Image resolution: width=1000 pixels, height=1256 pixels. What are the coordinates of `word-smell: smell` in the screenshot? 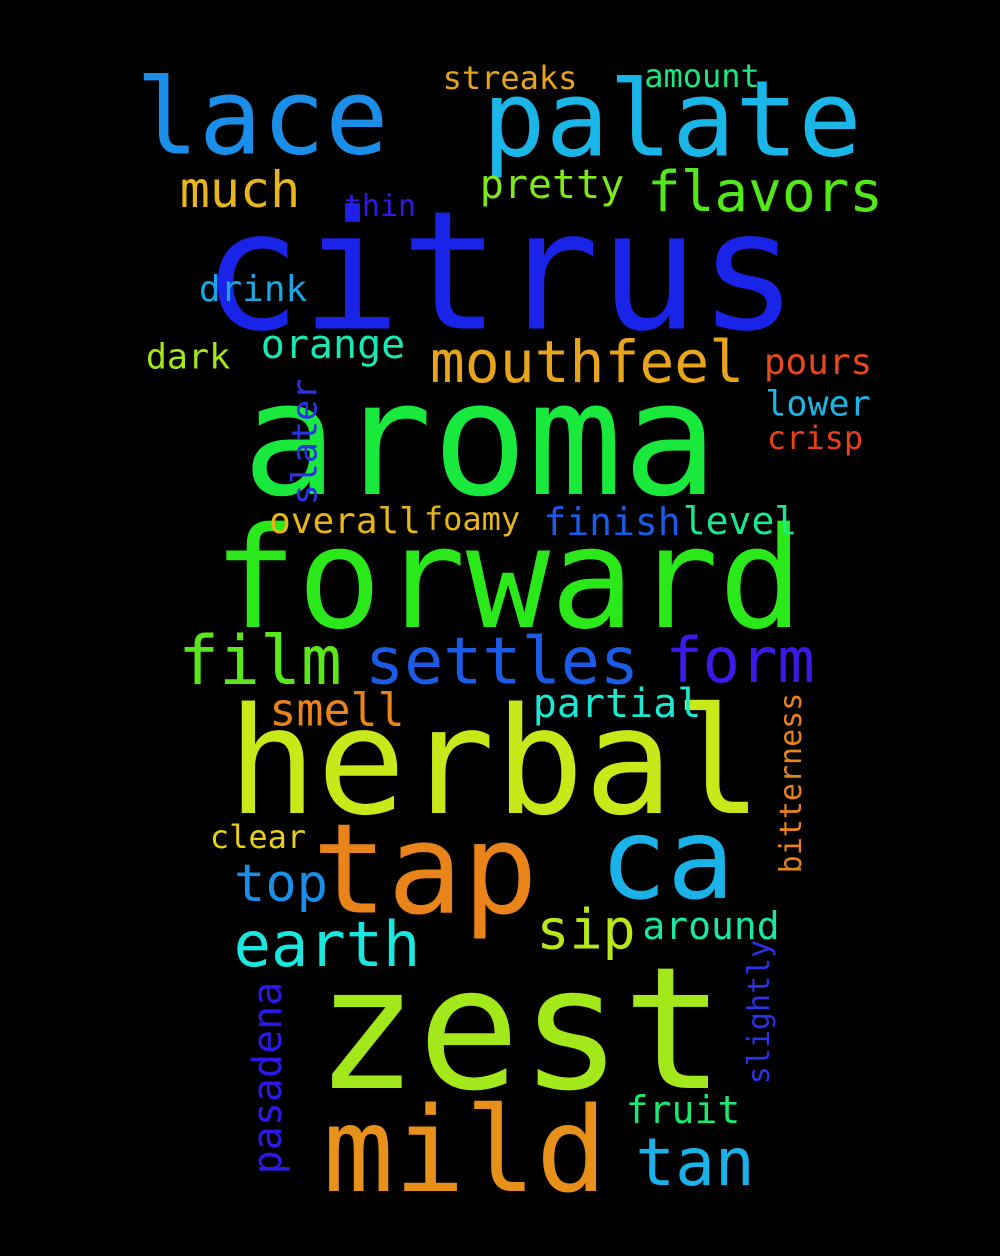 It's located at (337, 710).